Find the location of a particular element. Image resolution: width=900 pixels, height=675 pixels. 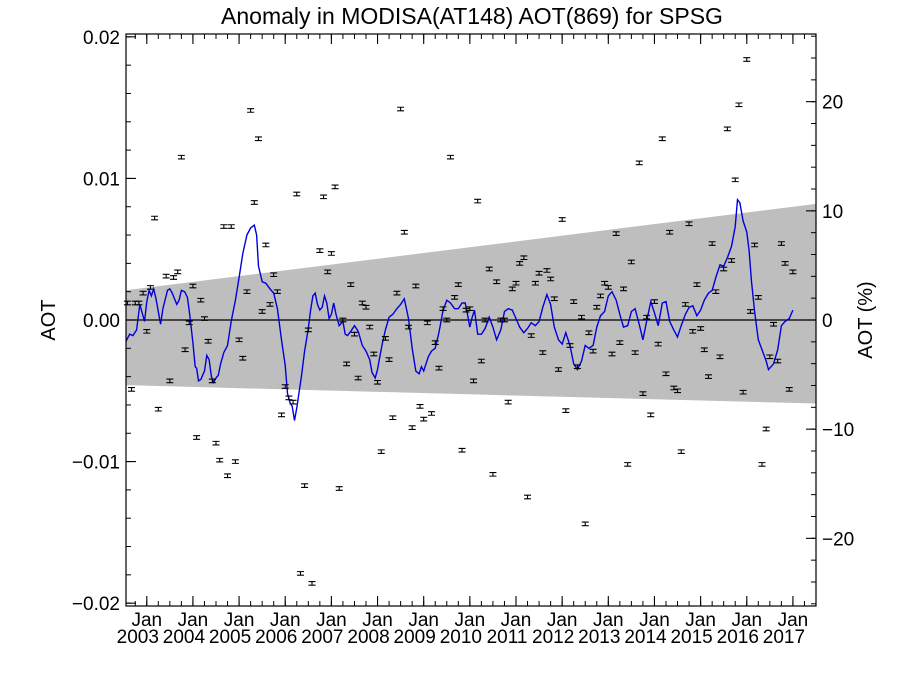

x-tick-year-8: 2011 is located at coordinates (507, 637).